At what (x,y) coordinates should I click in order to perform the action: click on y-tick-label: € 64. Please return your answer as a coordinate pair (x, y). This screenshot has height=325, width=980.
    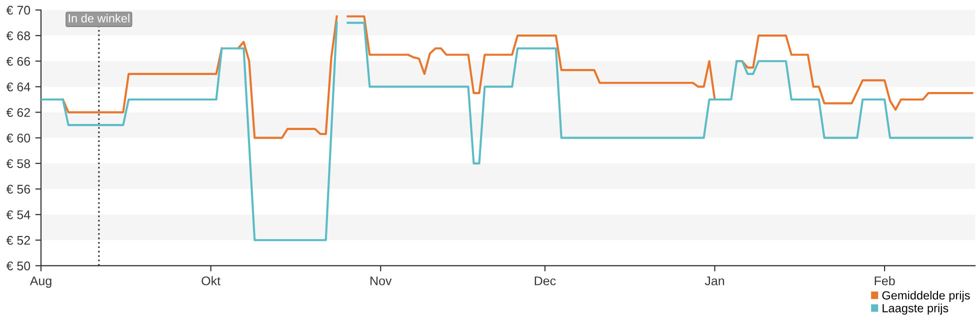
    Looking at the image, I should click on (18, 87).